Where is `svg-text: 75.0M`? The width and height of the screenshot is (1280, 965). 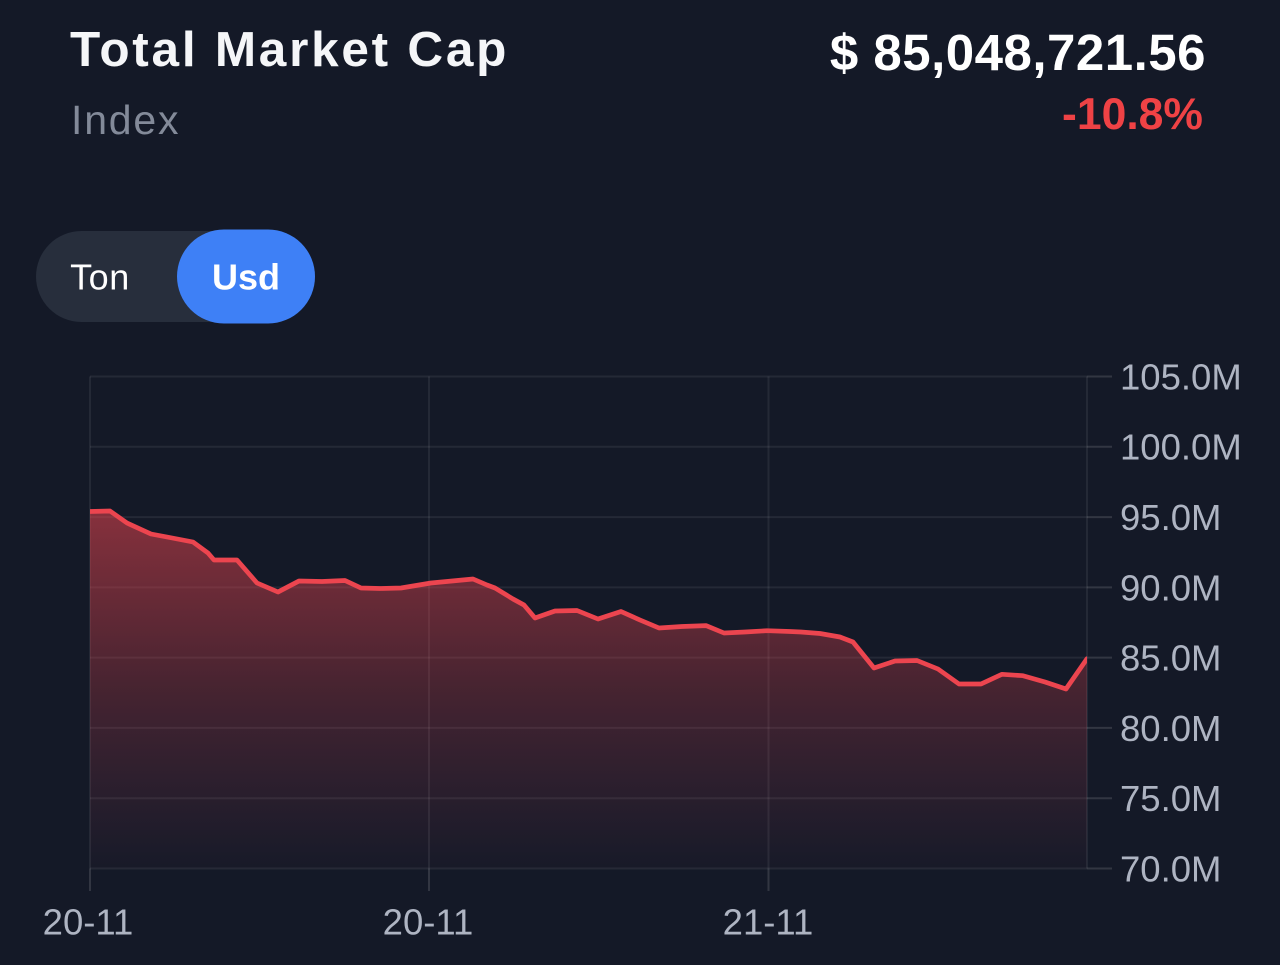 svg-text: 75.0M is located at coordinates (1170, 798).